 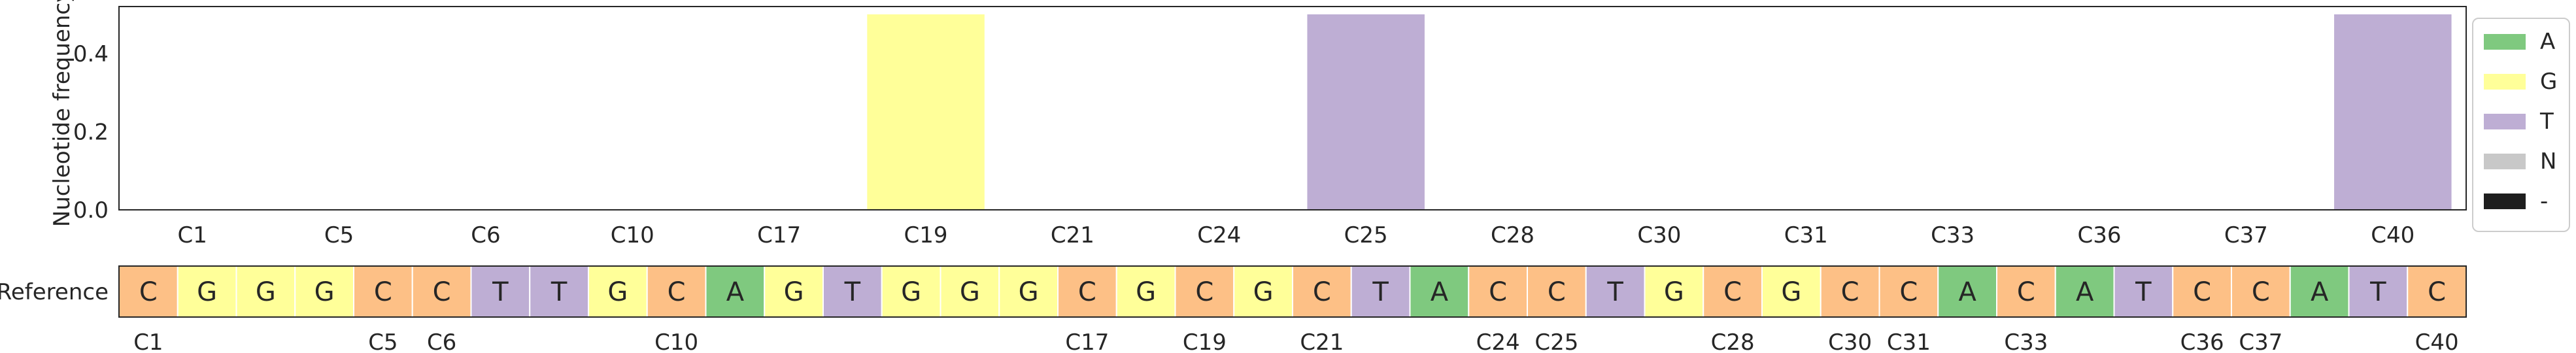 What do you see at coordinates (2246, 235) in the screenshot?
I see `x-tick-label: C37` at bounding box center [2246, 235].